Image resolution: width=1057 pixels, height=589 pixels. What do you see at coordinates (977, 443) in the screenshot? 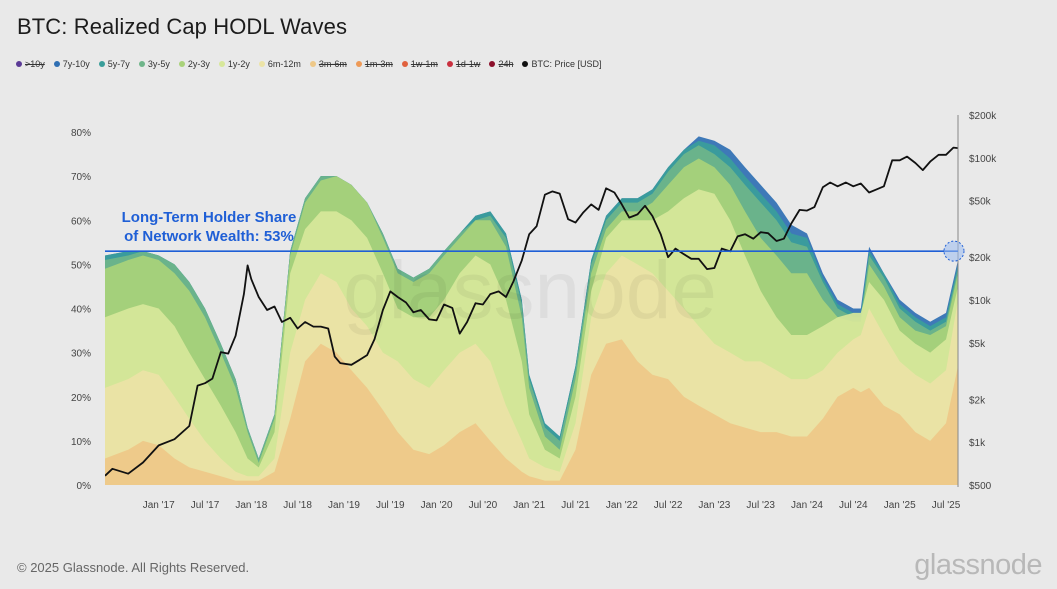
I see `y-right-tick-label: $1k` at bounding box center [977, 443].